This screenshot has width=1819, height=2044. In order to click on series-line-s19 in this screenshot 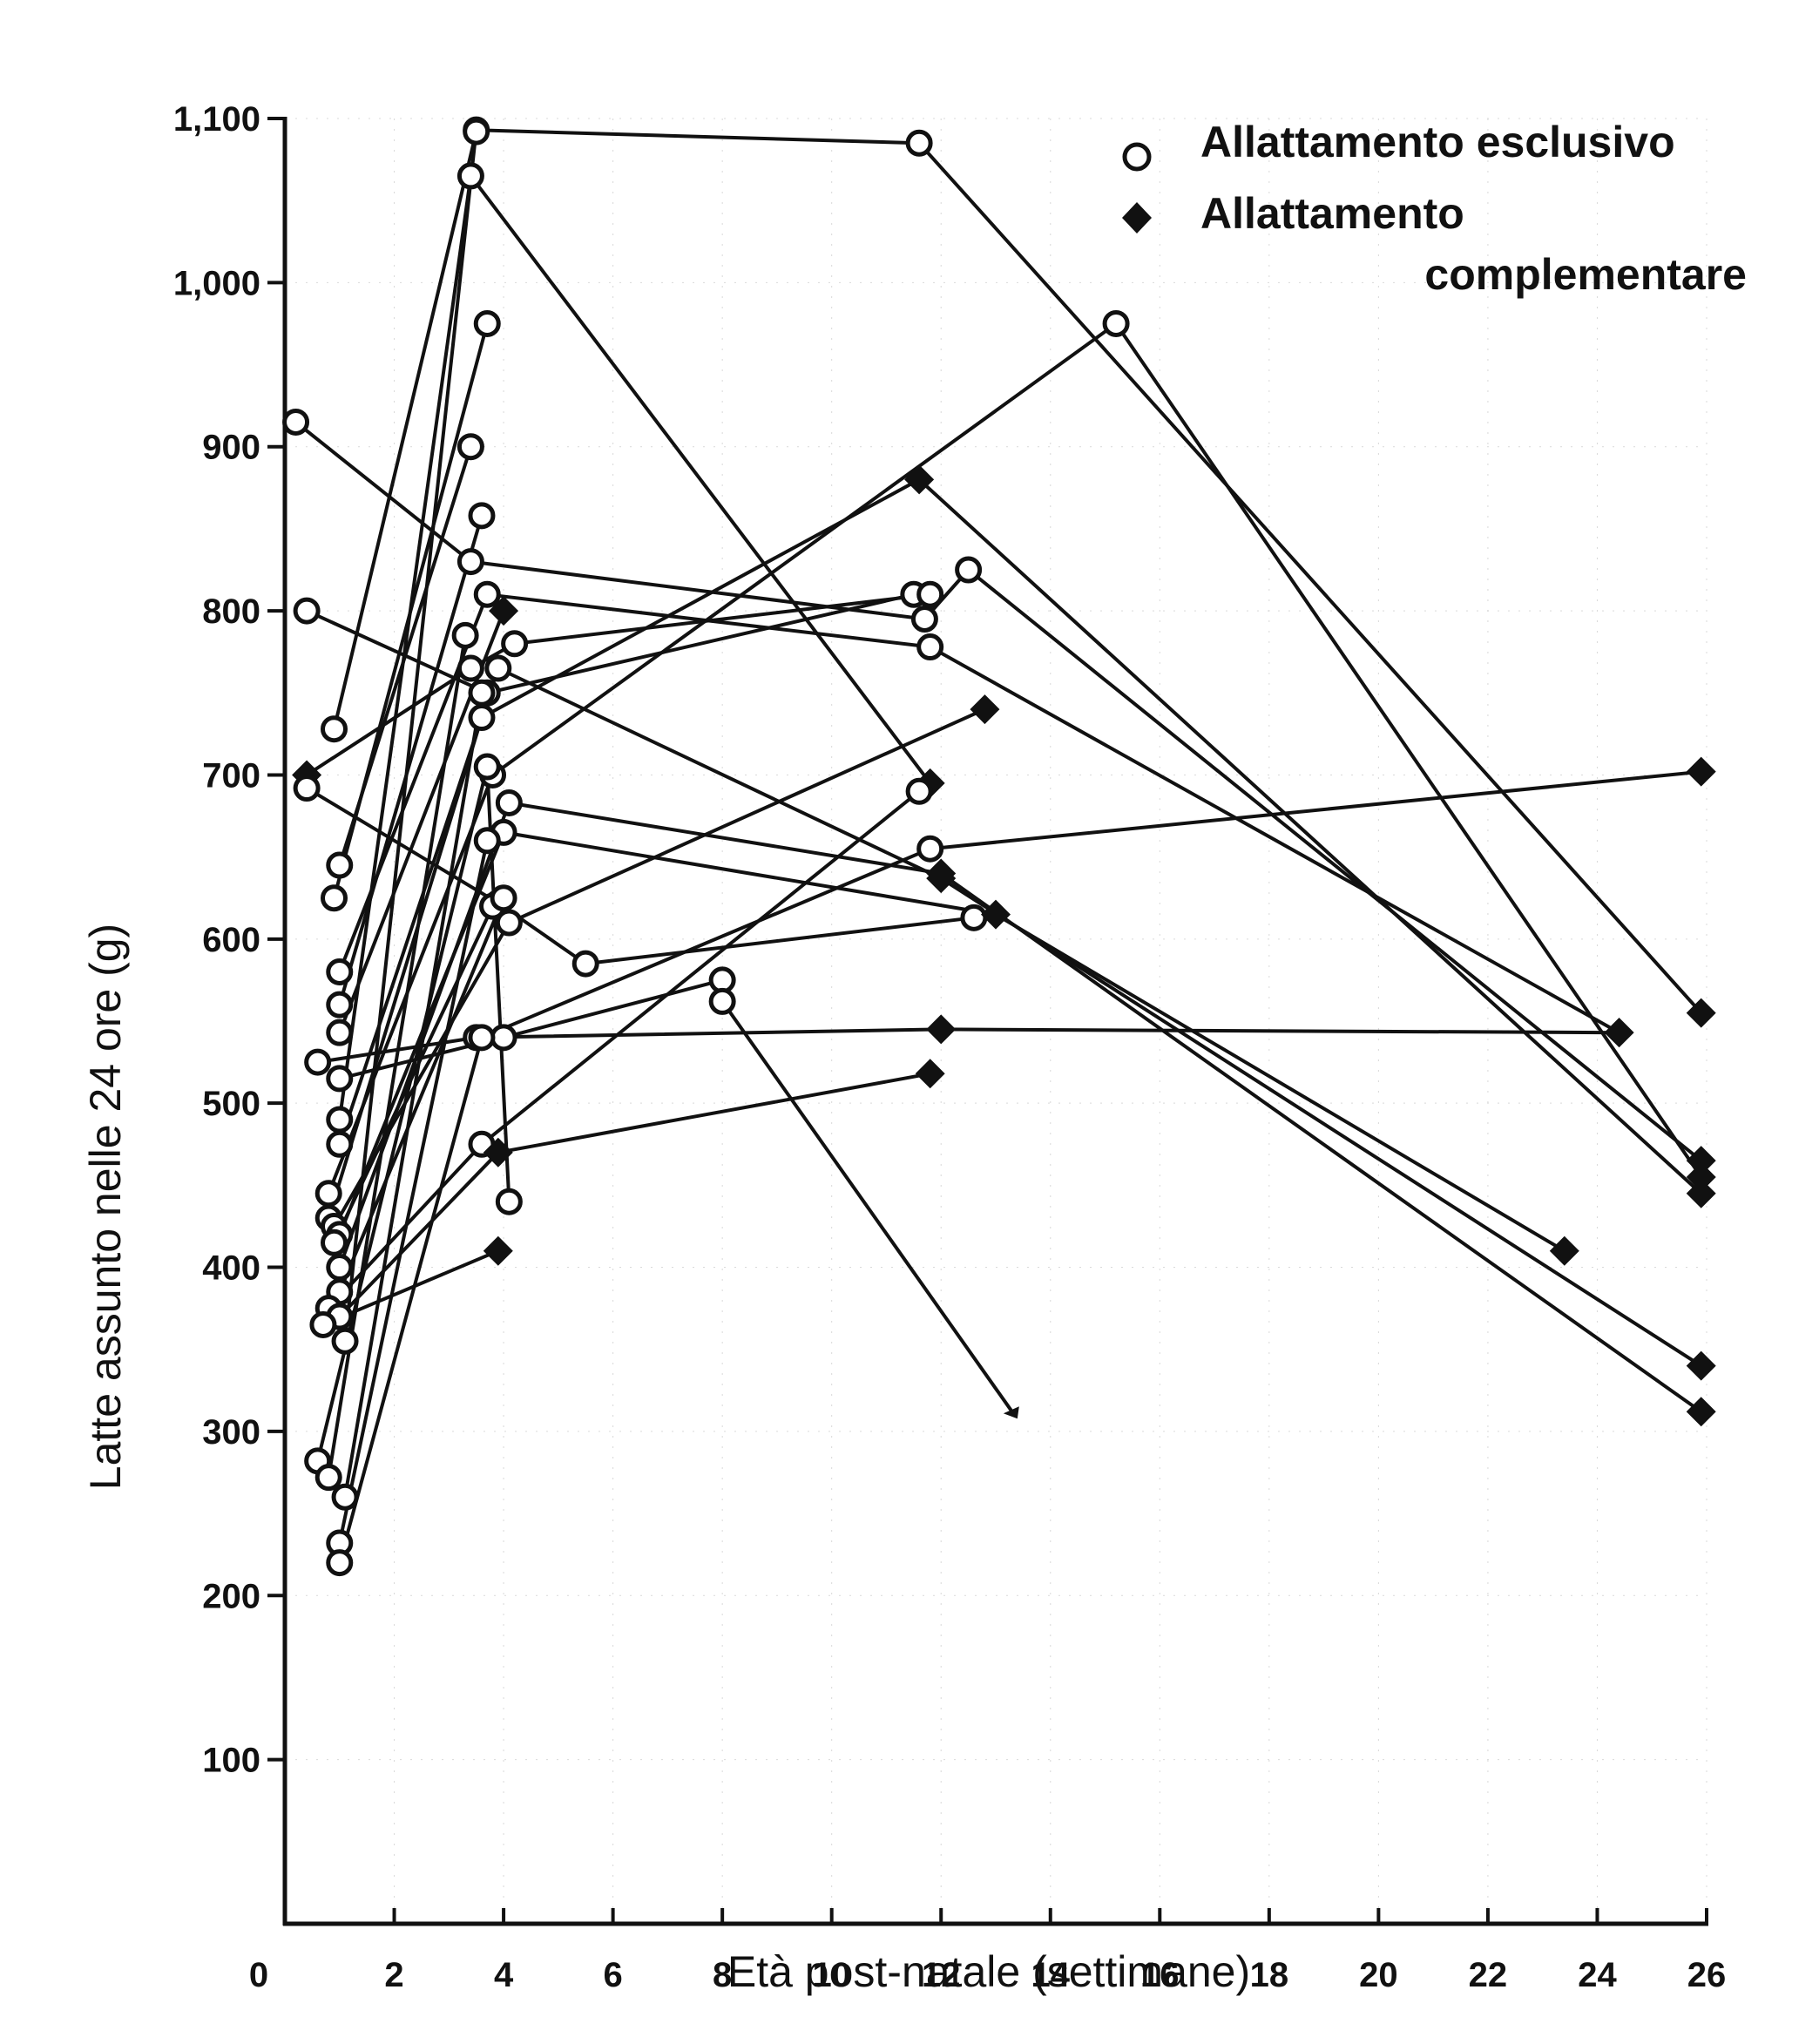, I will do `click(951, 1041)`.